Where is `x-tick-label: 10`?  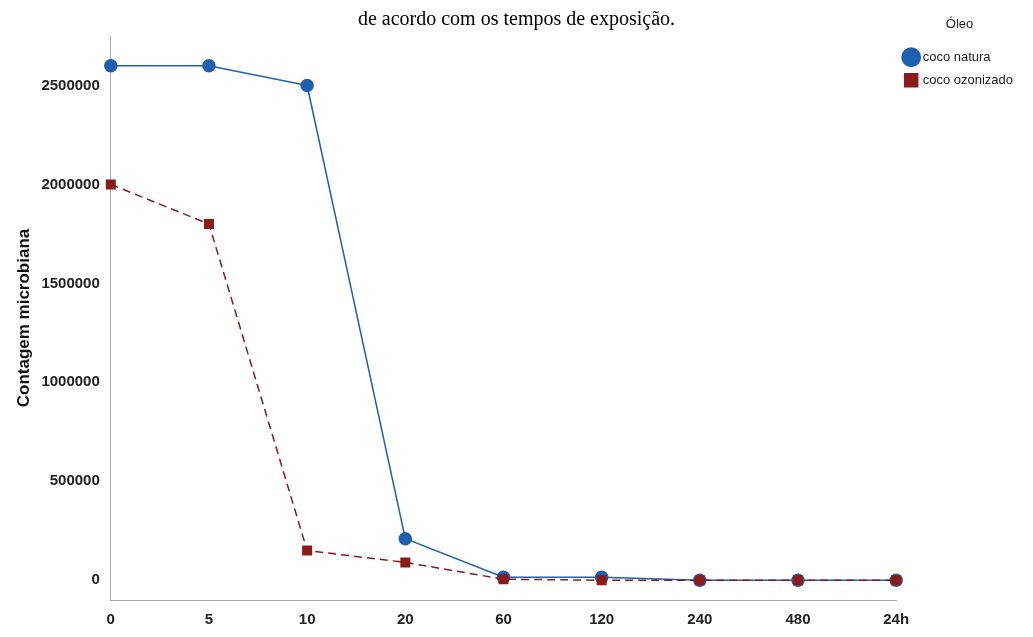
x-tick-label: 10 is located at coordinates (307, 619).